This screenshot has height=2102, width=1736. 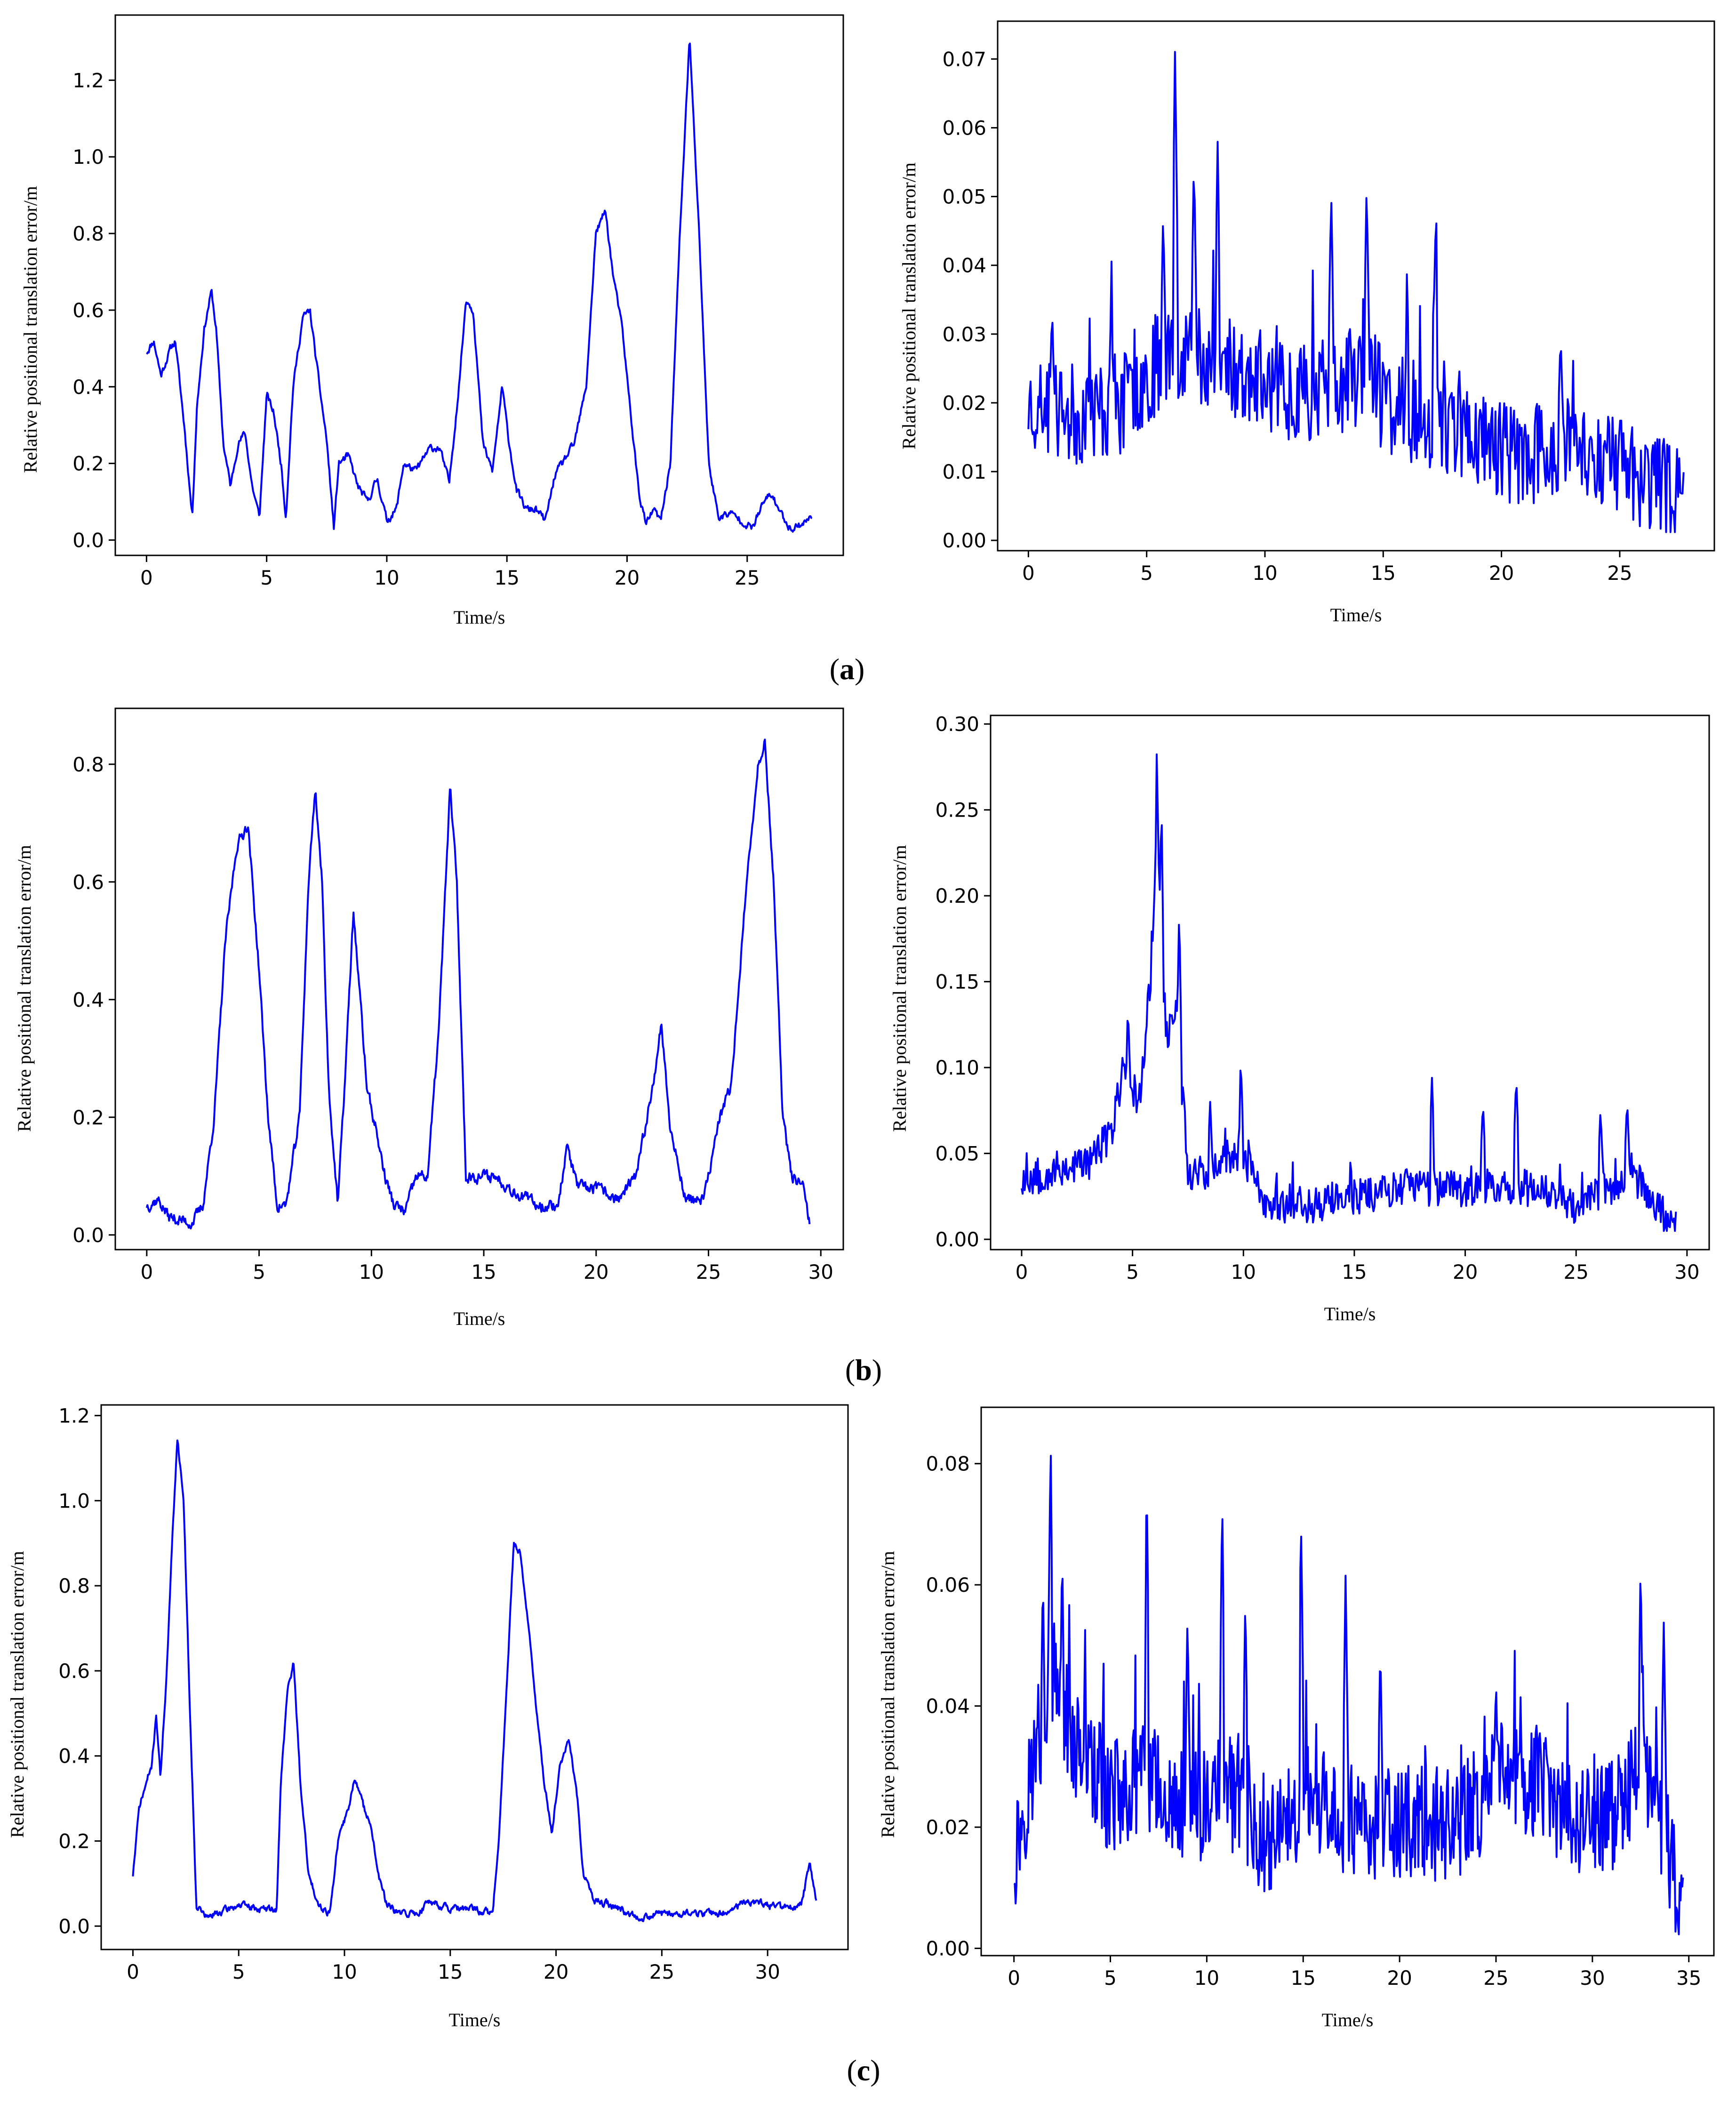 I want to click on svg-text: (b), so click(x=863, y=1370).